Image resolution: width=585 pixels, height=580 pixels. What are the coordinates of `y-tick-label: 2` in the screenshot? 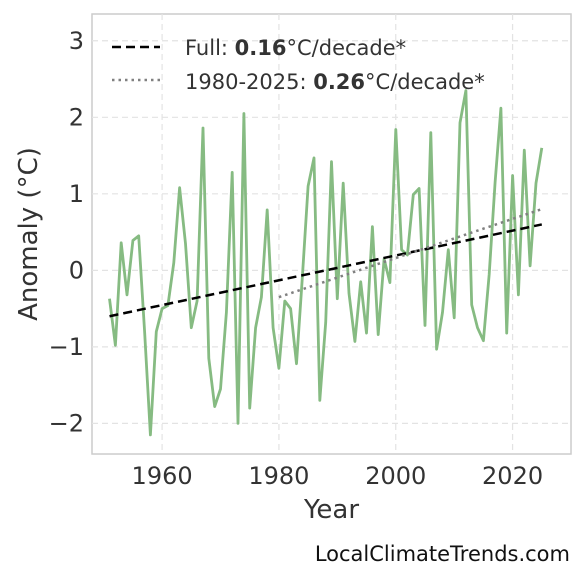 It's located at (76, 117).